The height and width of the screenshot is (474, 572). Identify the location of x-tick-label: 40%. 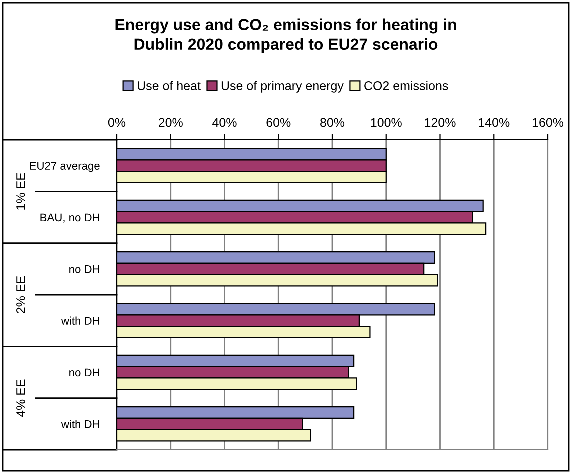
(224, 123).